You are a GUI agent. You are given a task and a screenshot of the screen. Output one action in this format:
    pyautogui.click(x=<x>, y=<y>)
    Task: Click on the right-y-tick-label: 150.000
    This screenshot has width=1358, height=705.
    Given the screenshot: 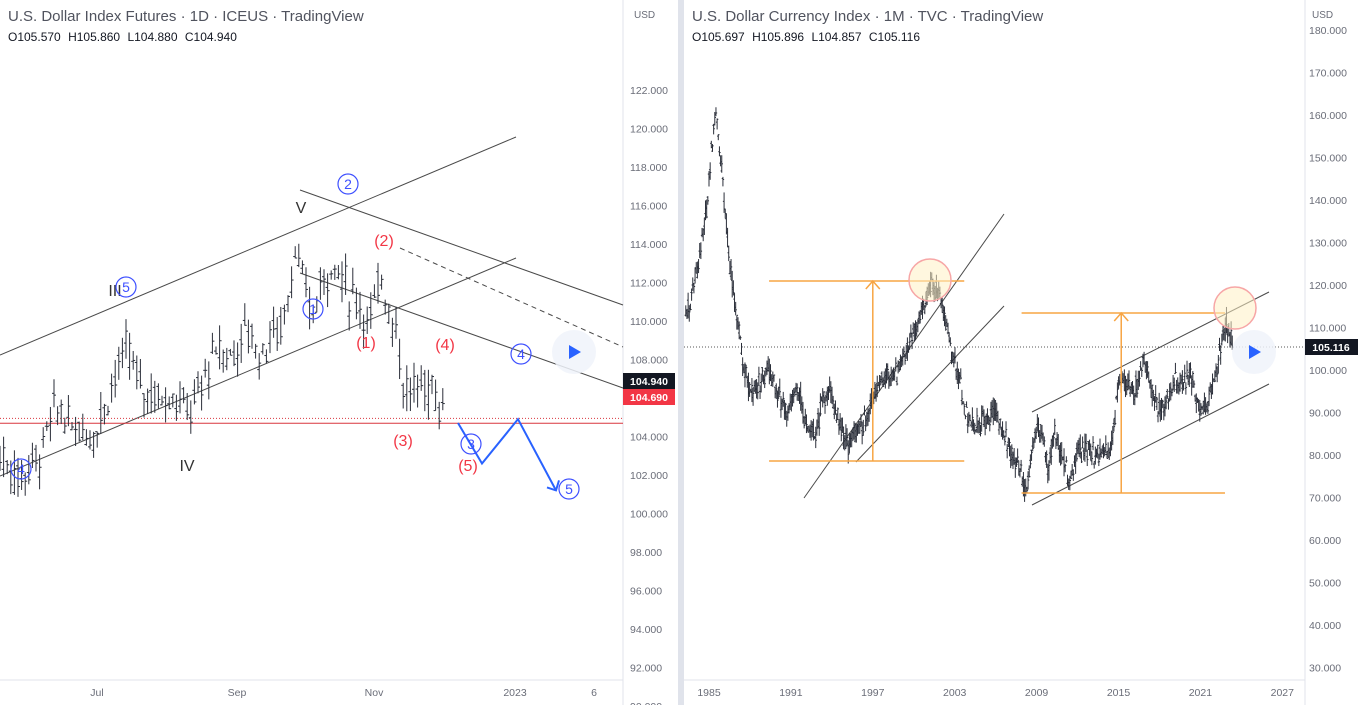 What is the action you would take?
    pyautogui.click(x=1328, y=159)
    